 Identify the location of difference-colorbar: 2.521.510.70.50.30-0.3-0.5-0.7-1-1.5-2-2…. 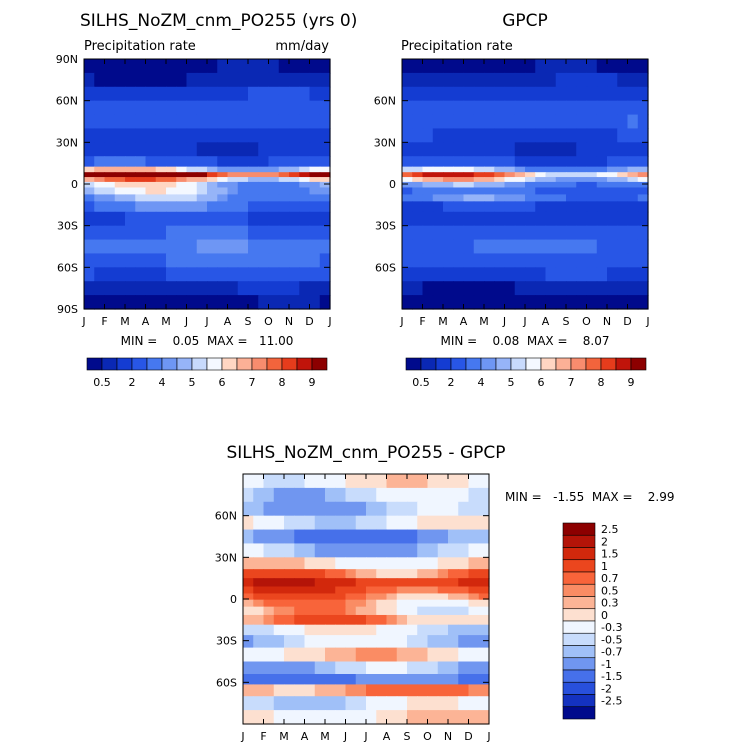
(592, 621).